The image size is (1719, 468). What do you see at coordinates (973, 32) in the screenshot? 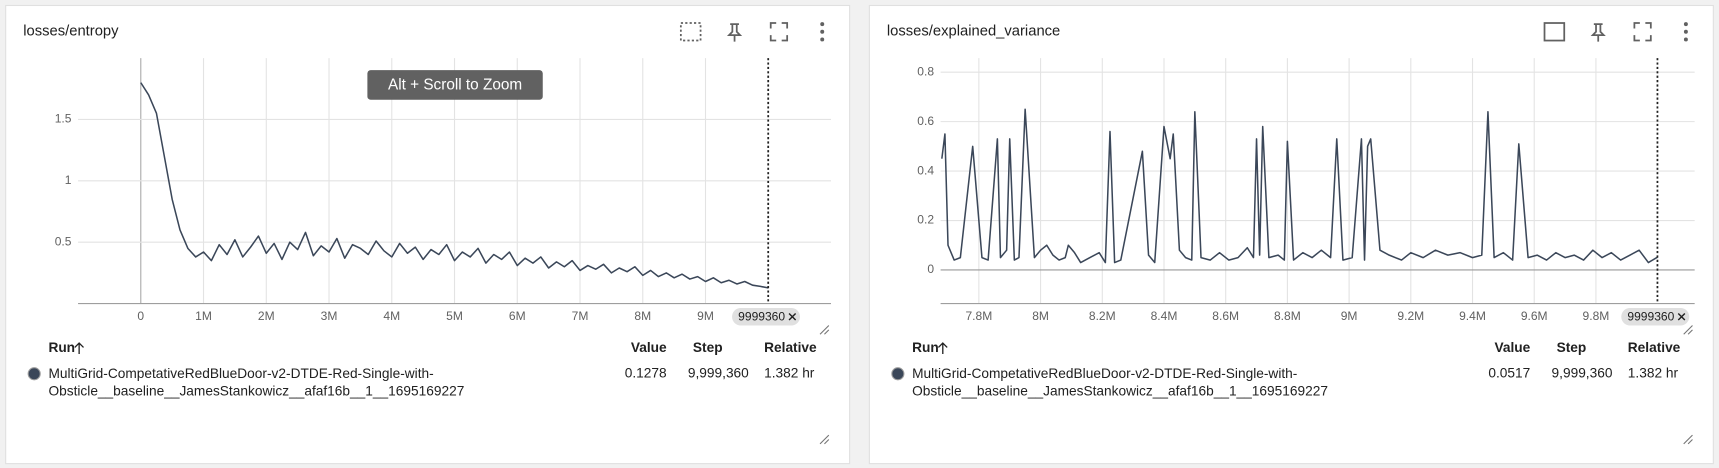
I see `card-title: losses/explained_variance` at bounding box center [973, 32].